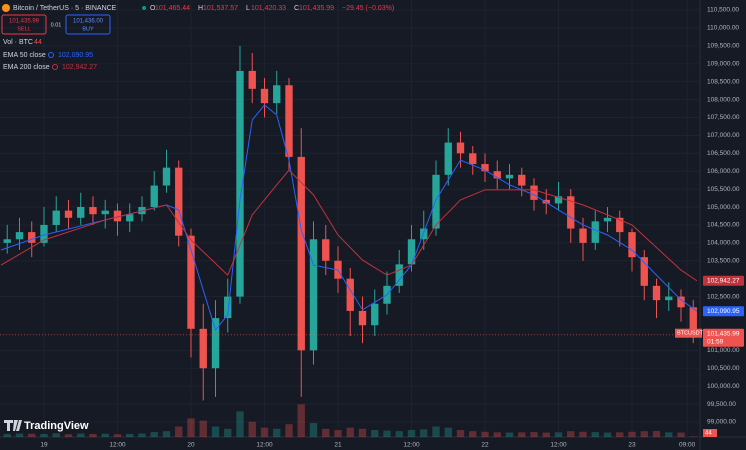  I want to click on volume-tag-label: 44, so click(708, 434).